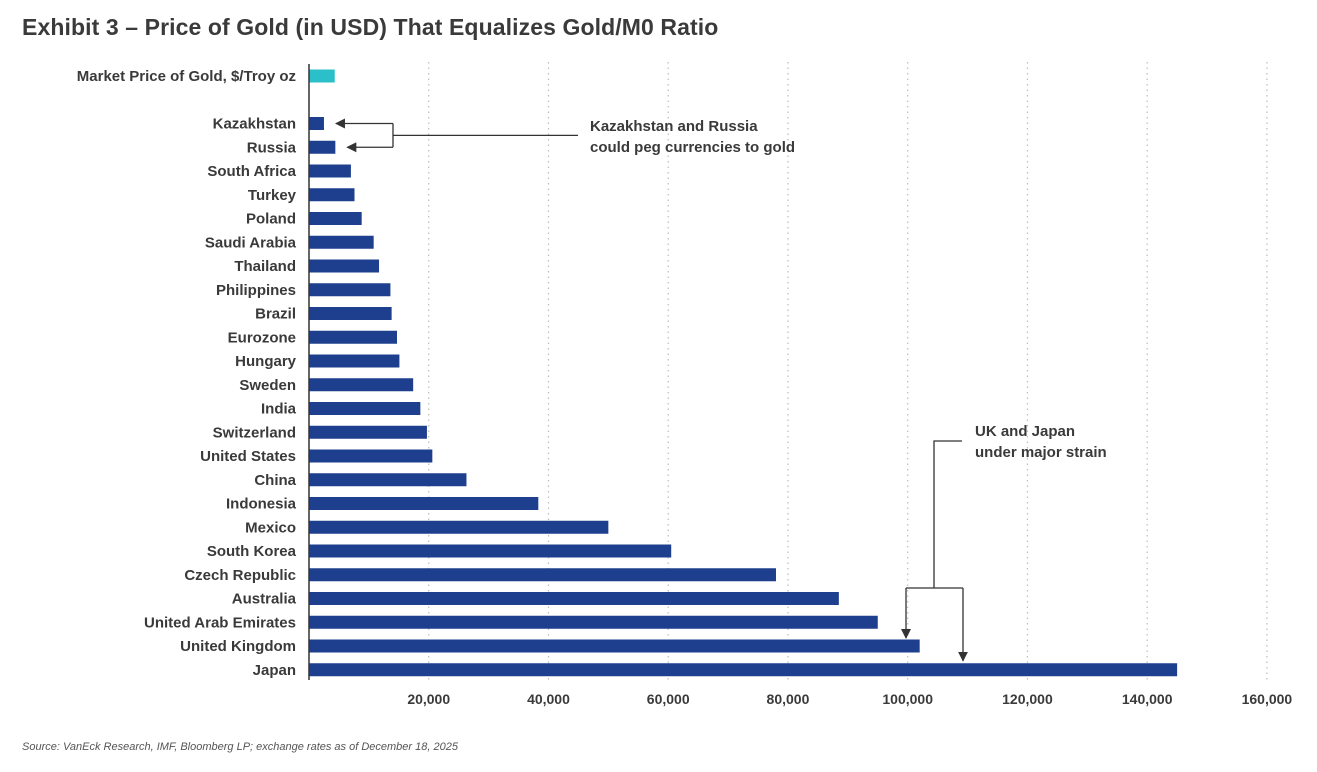 The image size is (1317, 772). I want to click on annotation-leader, so click(947, 514).